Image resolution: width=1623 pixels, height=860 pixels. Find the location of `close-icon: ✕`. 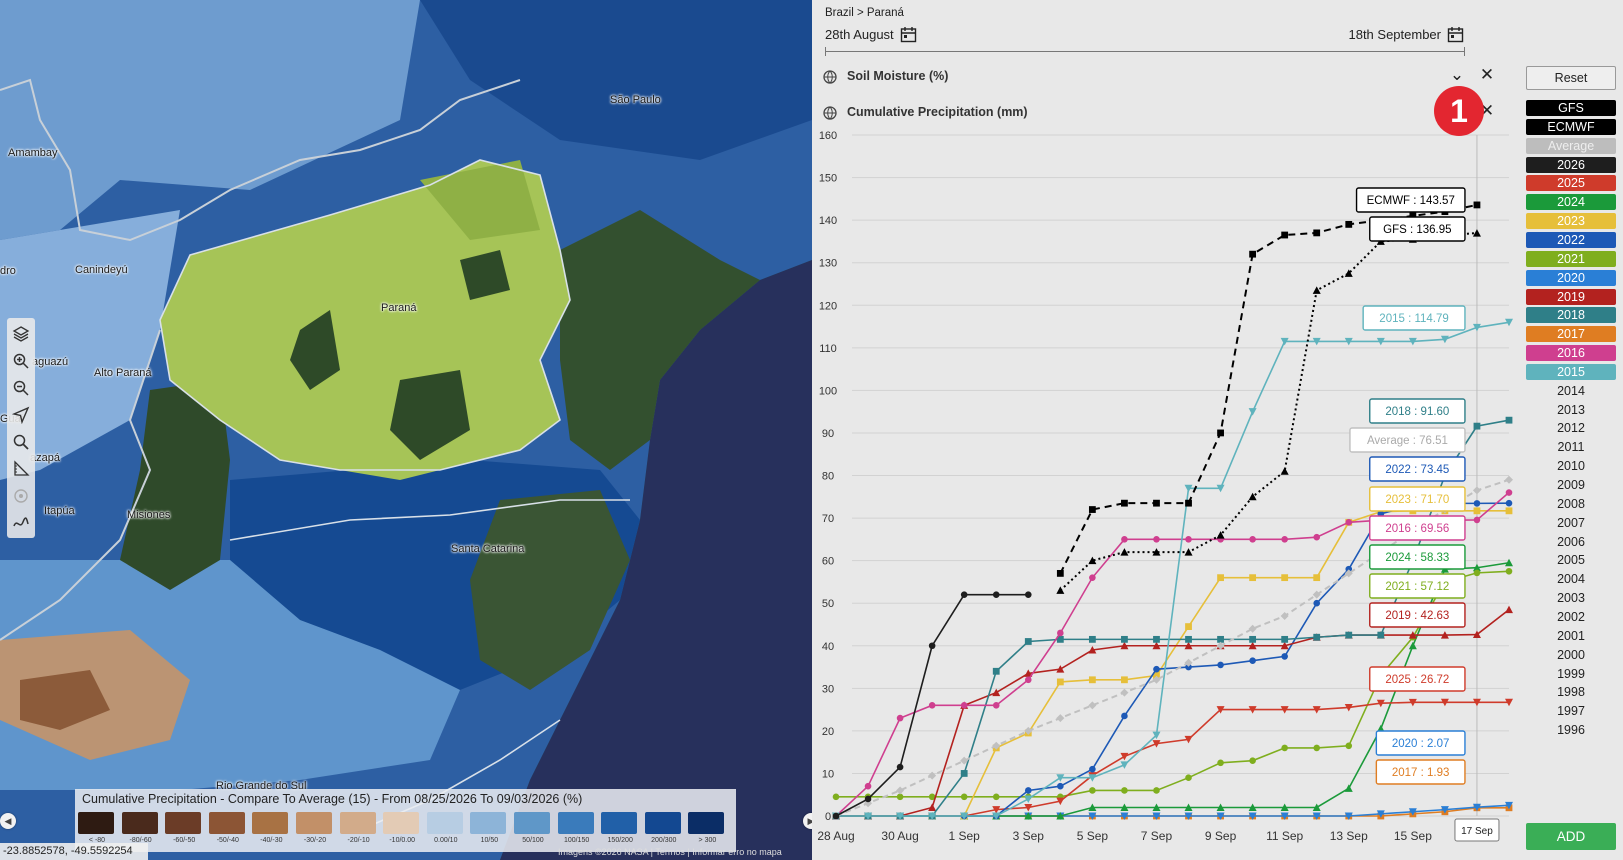

close-icon: ✕ is located at coordinates (1487, 74).